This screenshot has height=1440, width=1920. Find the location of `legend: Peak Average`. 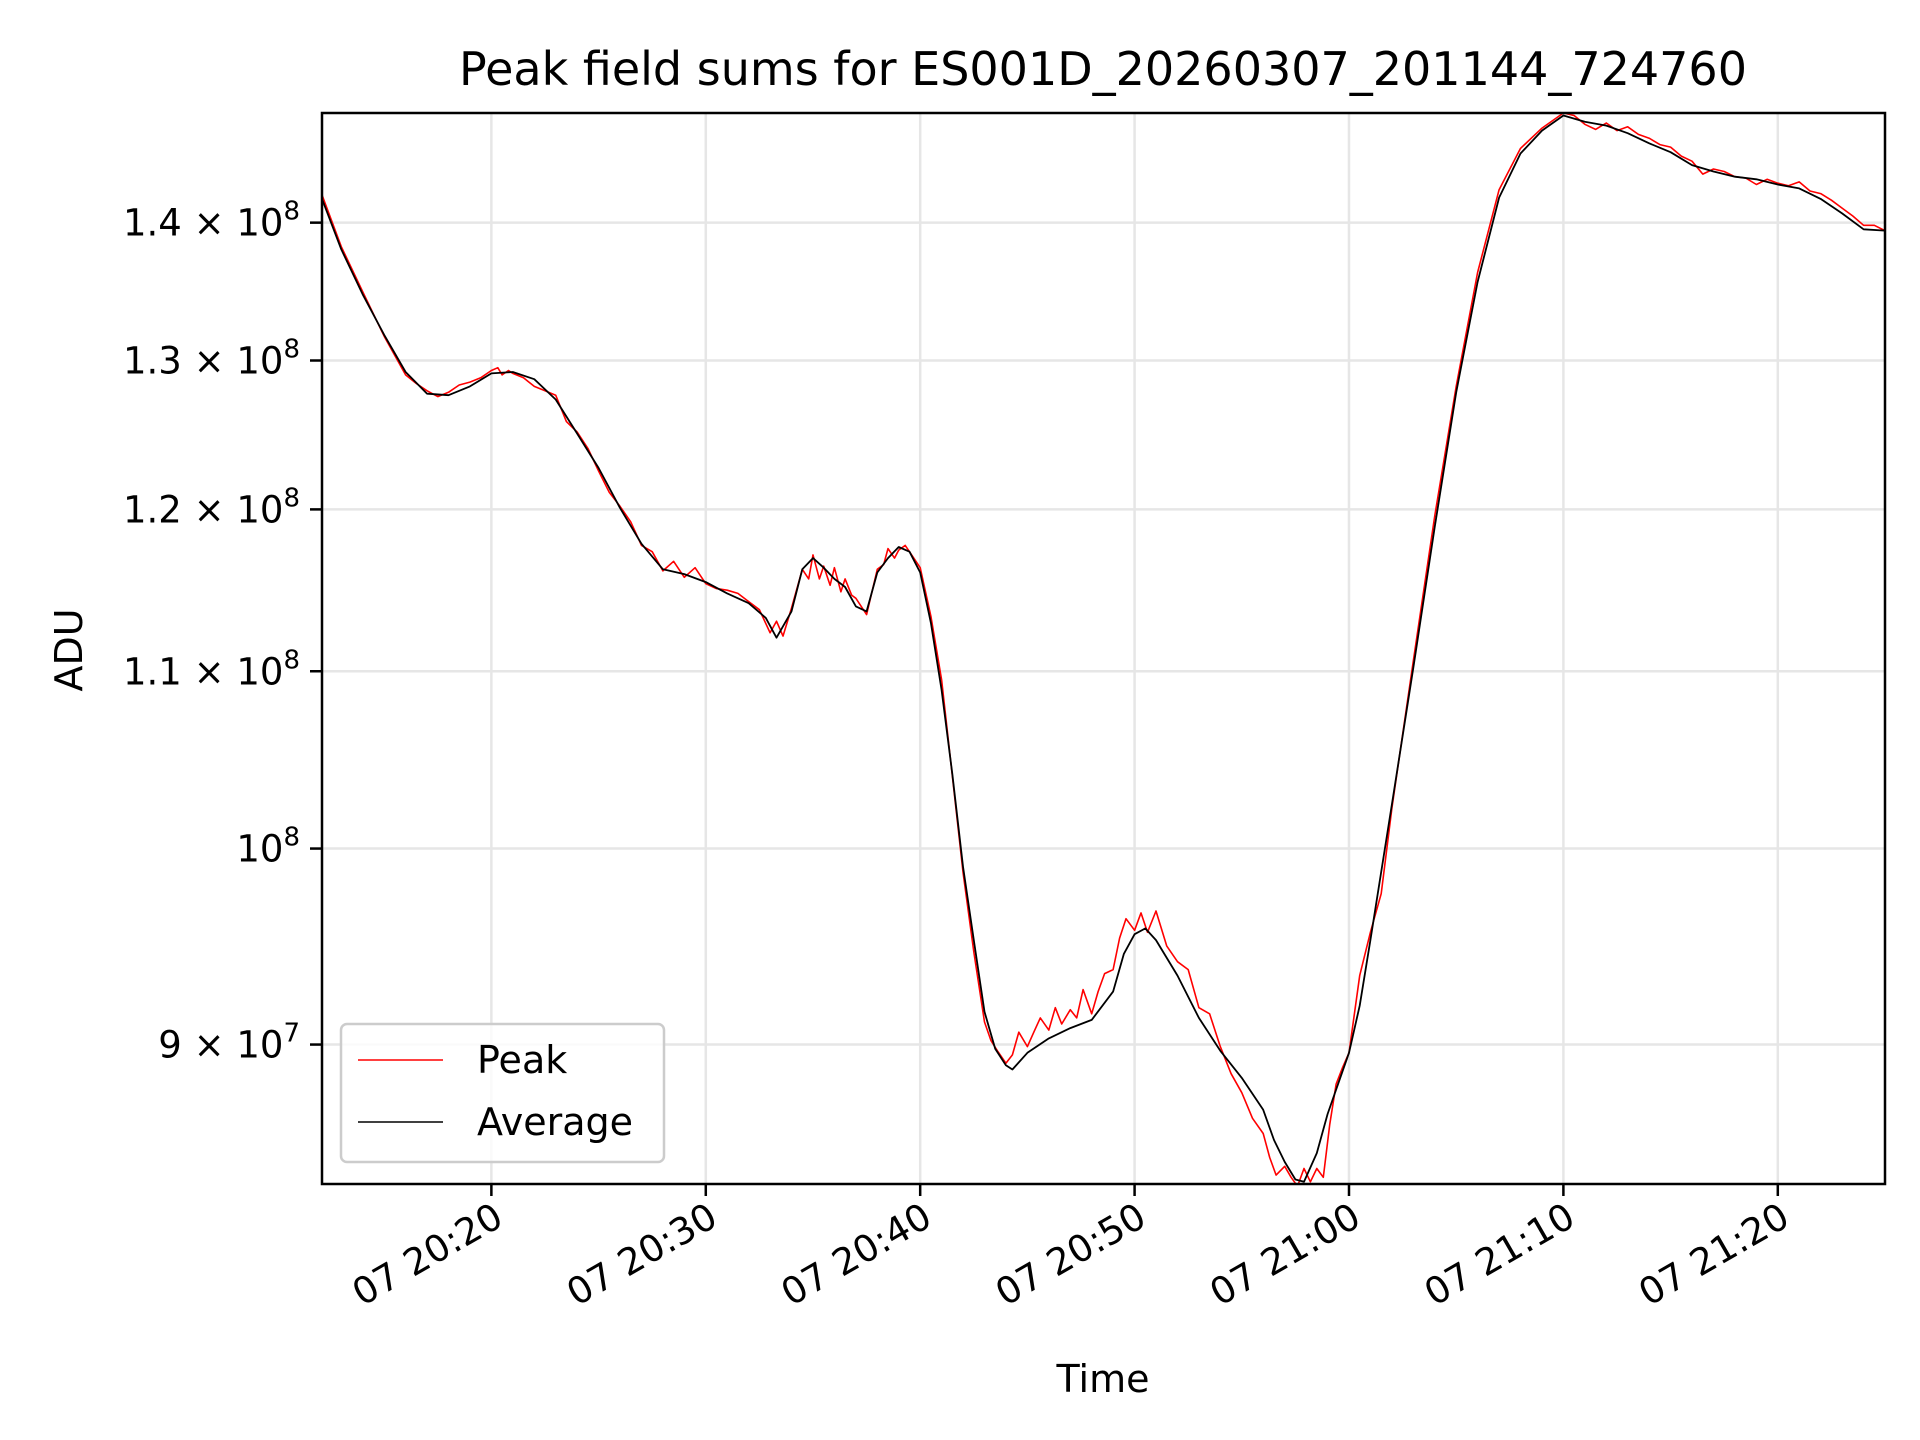

legend: Peak Average is located at coordinates (502, 1093).